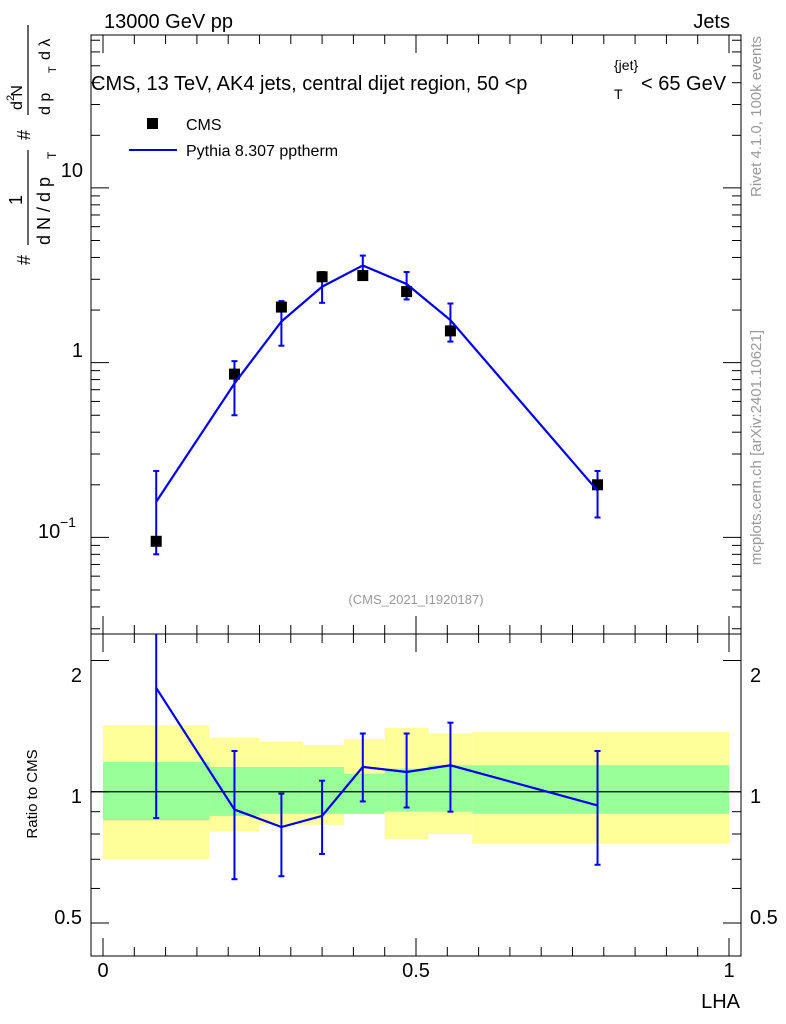 Image resolution: width=786 pixels, height=1024 pixels. What do you see at coordinates (68, 918) in the screenshot?
I see `ratio-ytick-label-0.5: 0.5` at bounding box center [68, 918].